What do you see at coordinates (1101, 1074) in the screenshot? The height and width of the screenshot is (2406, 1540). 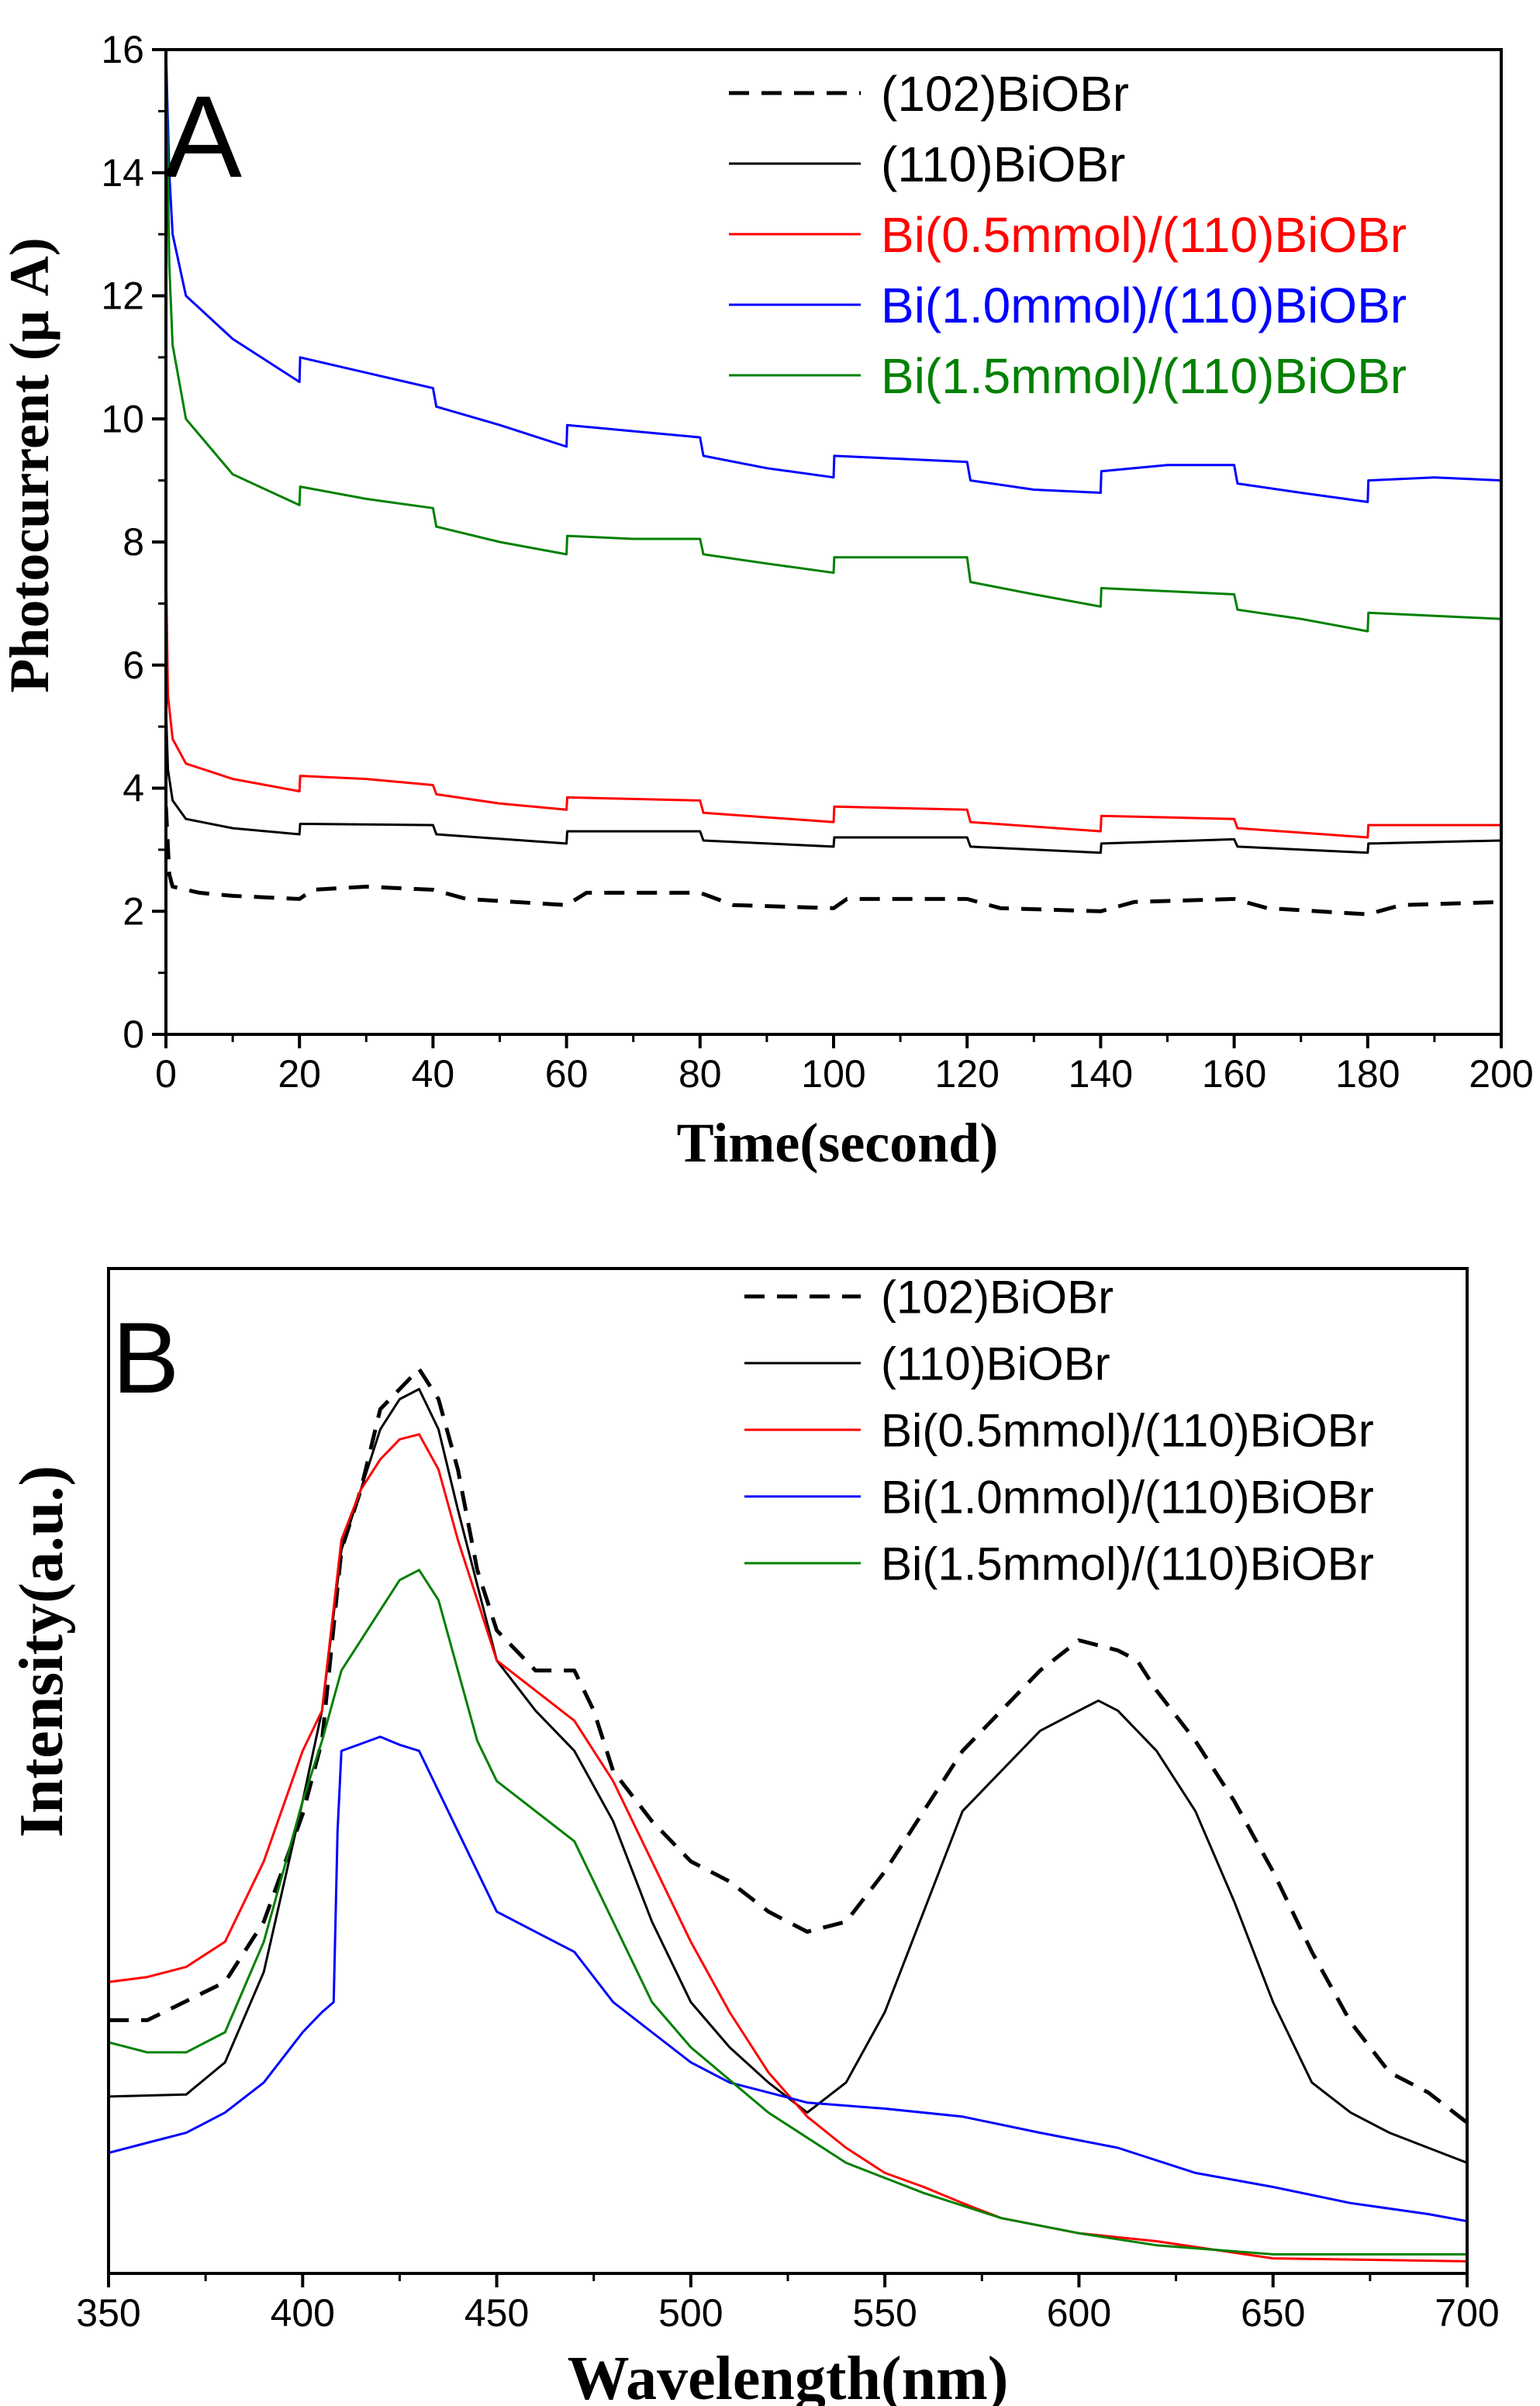 I see `x-tick-label: 140` at bounding box center [1101, 1074].